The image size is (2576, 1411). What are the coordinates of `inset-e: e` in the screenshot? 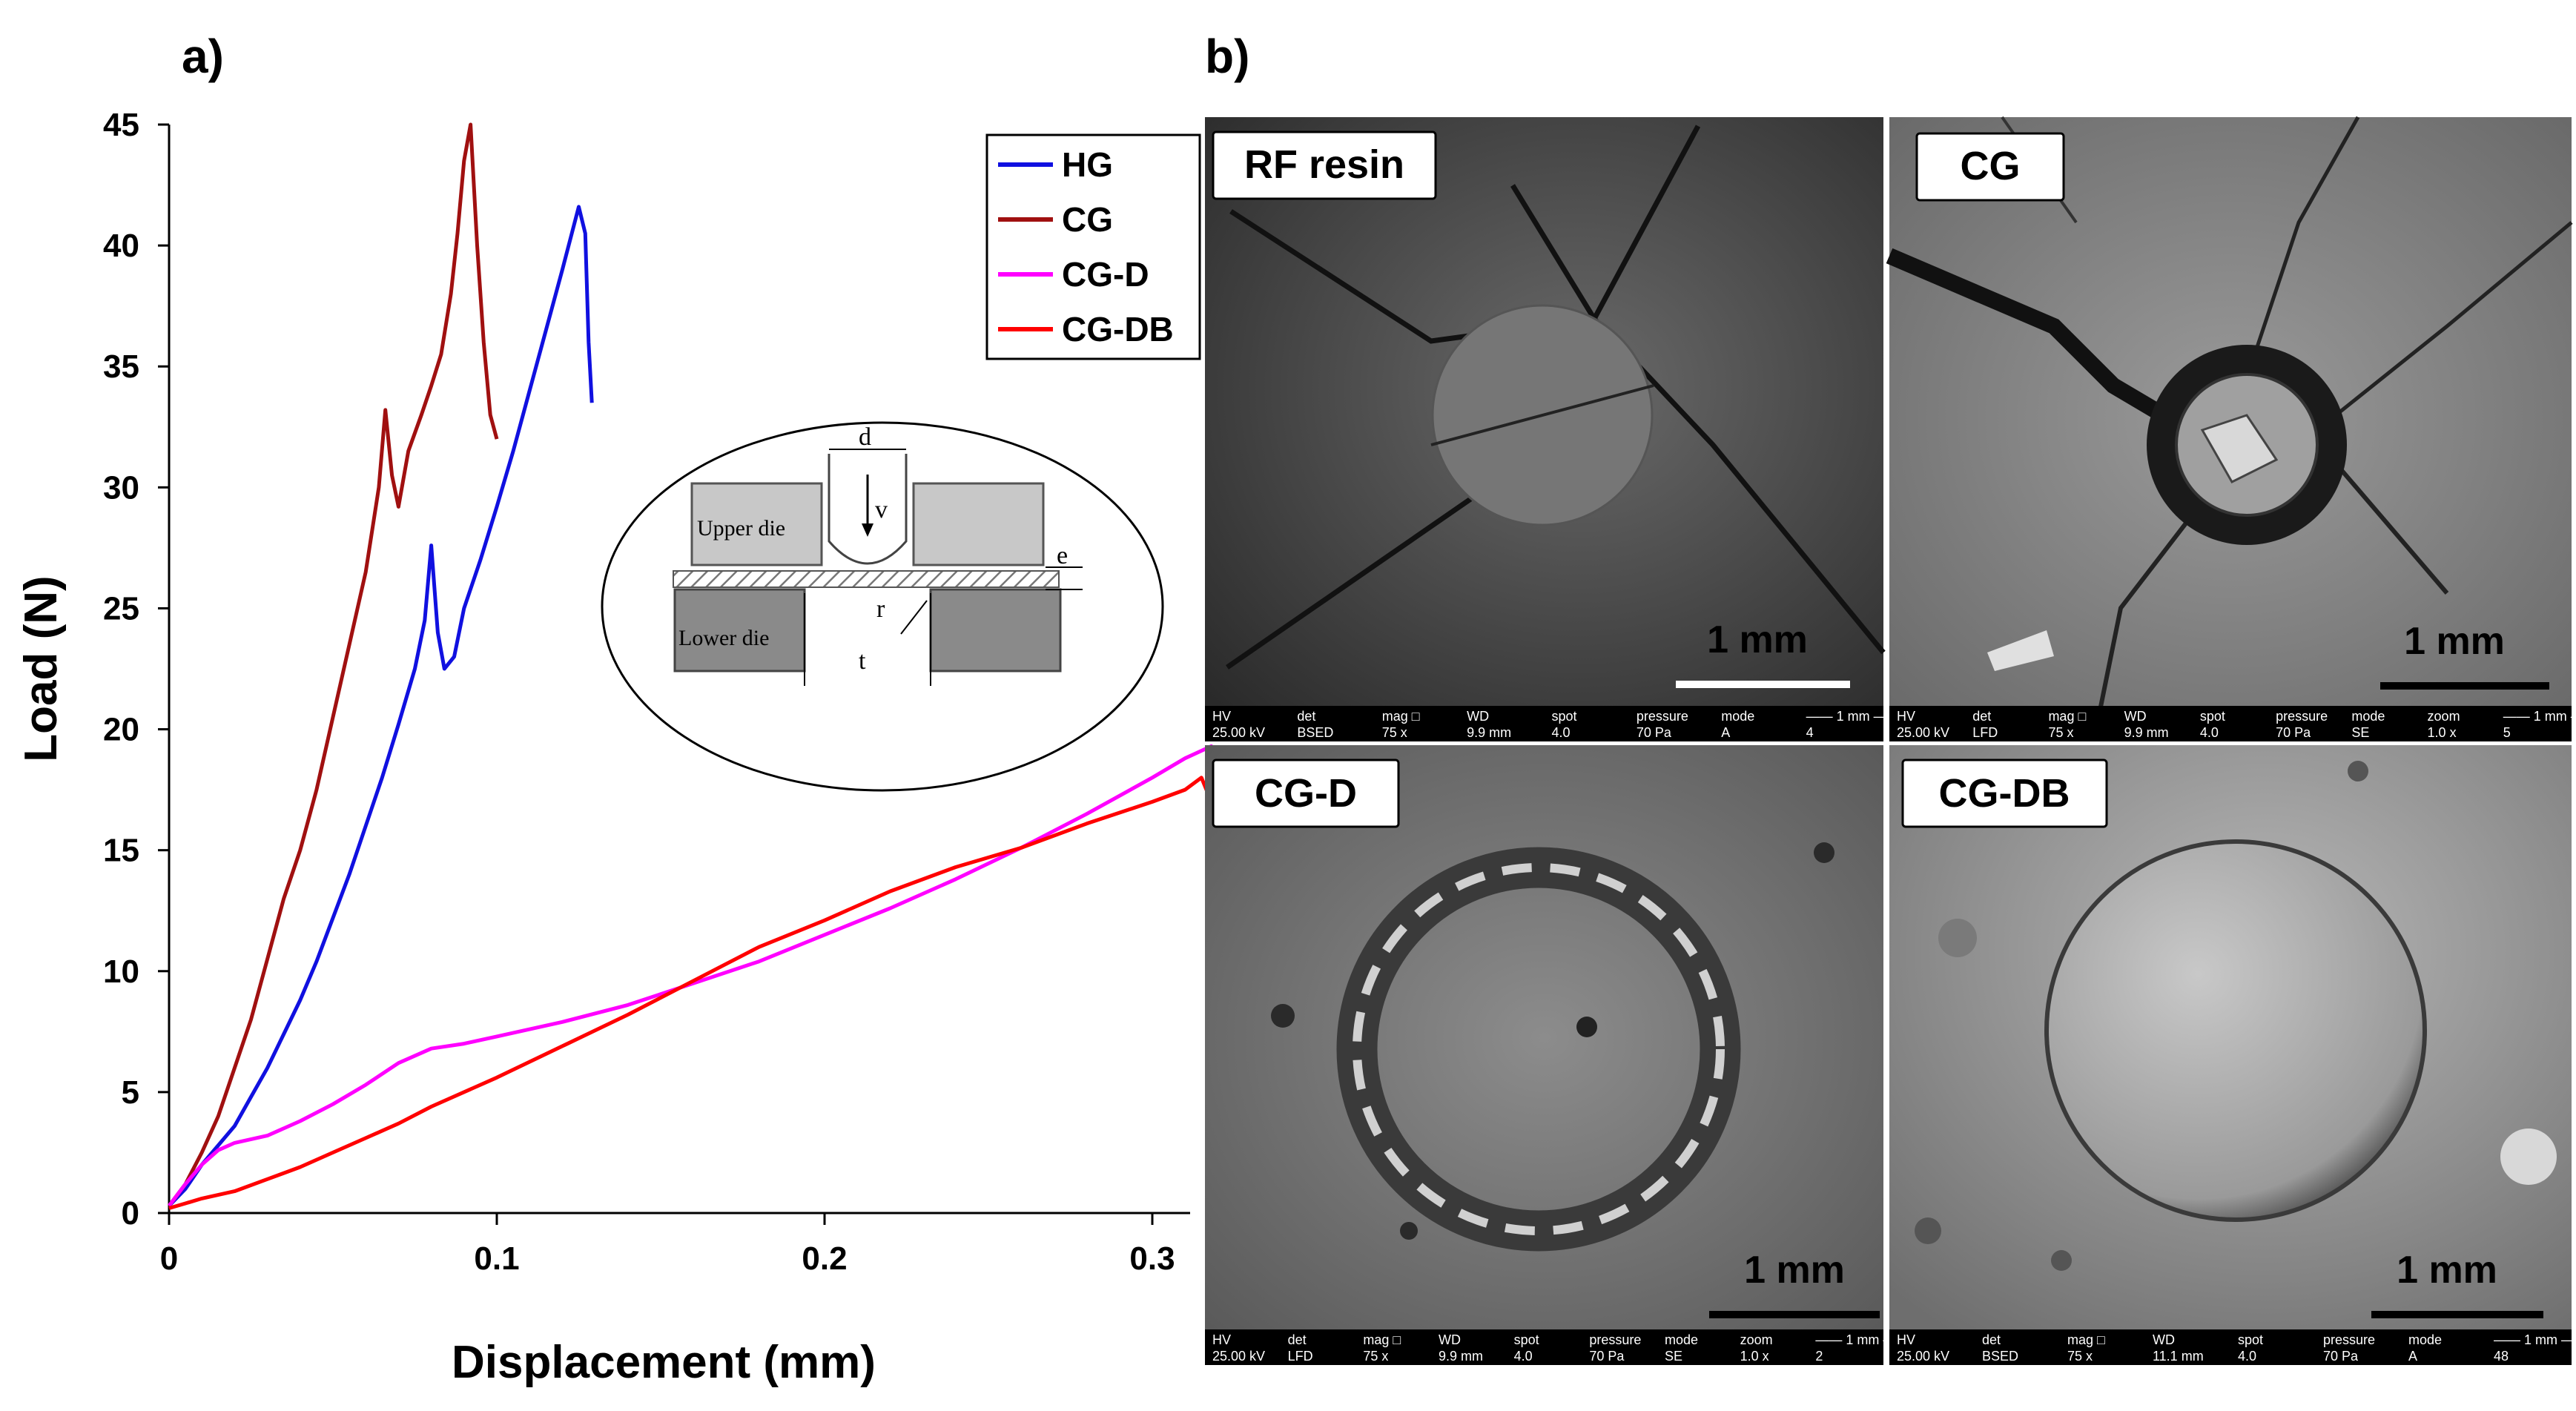 It's located at (1062, 556).